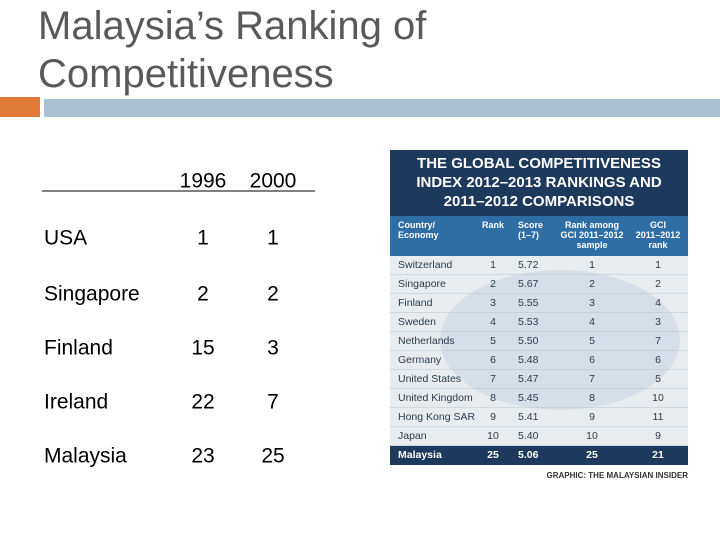  I want to click on info-value: 5.72, so click(528, 265).